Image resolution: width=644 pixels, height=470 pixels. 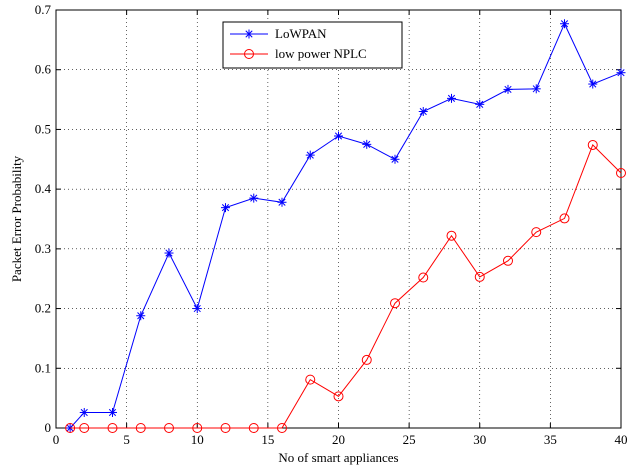 I want to click on x-tick-label: 15, so click(x=267, y=439).